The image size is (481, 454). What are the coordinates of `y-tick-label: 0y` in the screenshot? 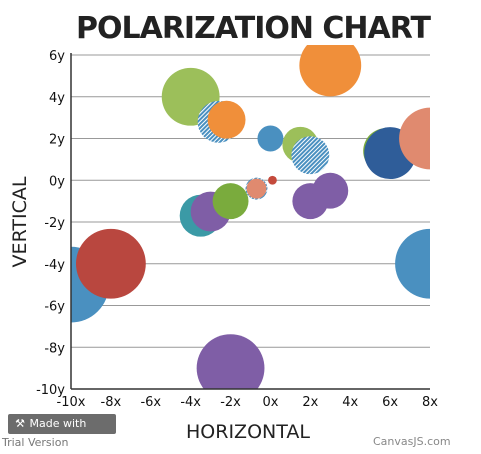 It's located at (57, 181).